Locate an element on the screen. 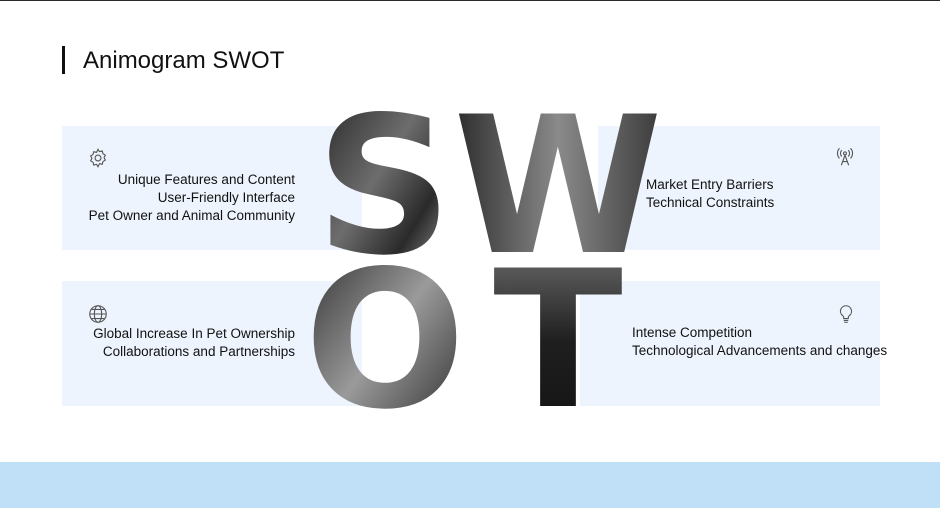 The width and height of the screenshot is (940, 508). threats-item: Technological Advancements and changes is located at coordinates (760, 350).